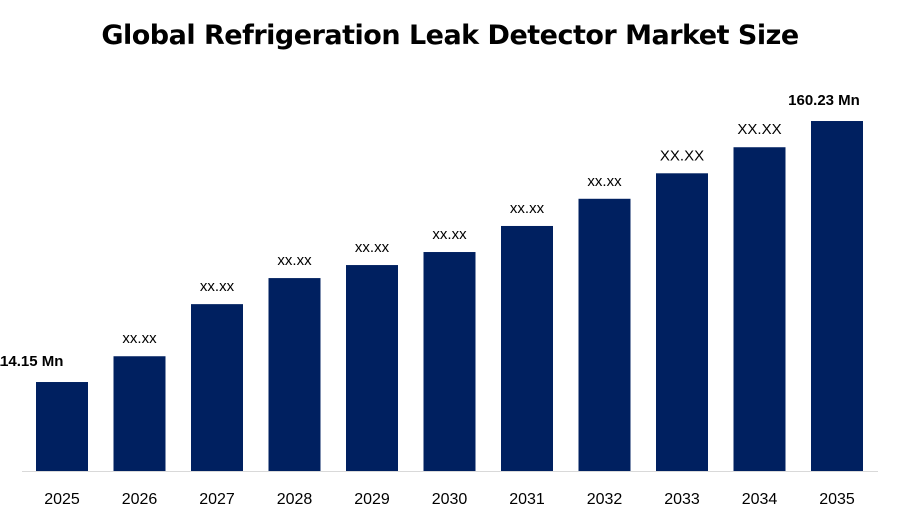 The width and height of the screenshot is (900, 525). I want to click on x-tick-label: 2034, so click(760, 499).